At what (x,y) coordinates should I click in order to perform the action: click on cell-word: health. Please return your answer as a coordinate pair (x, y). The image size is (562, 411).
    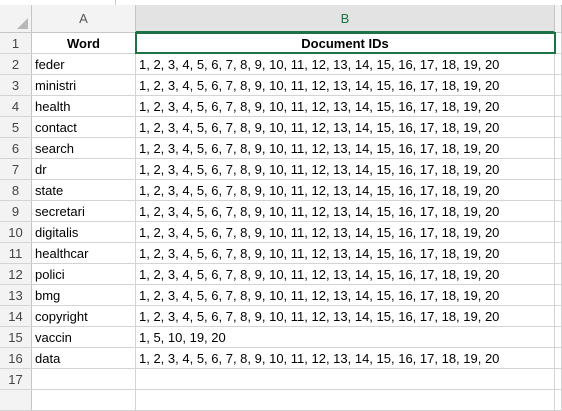
    Looking at the image, I should click on (84, 106).